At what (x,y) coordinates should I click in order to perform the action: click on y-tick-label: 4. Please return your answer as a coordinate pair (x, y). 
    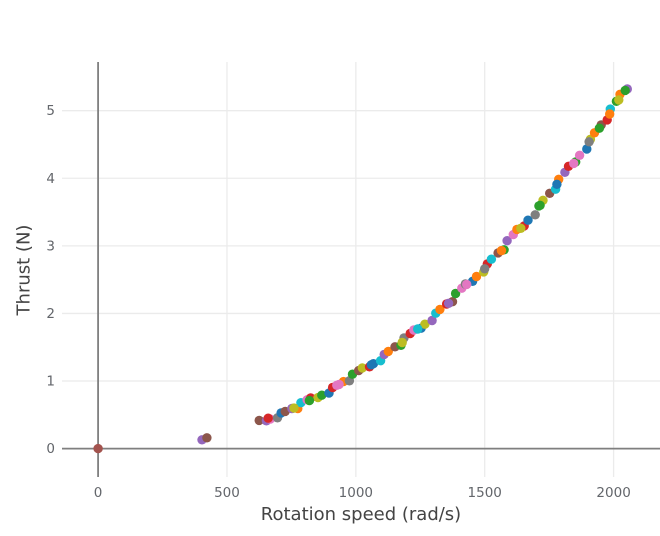
    Looking at the image, I should click on (50, 179).